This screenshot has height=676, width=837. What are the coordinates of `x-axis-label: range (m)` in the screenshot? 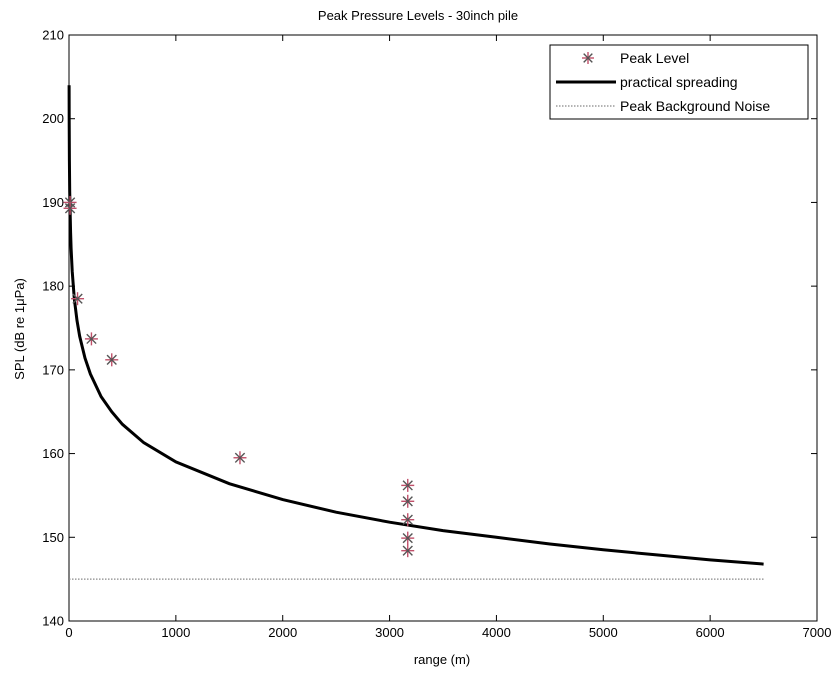 It's located at (442, 659).